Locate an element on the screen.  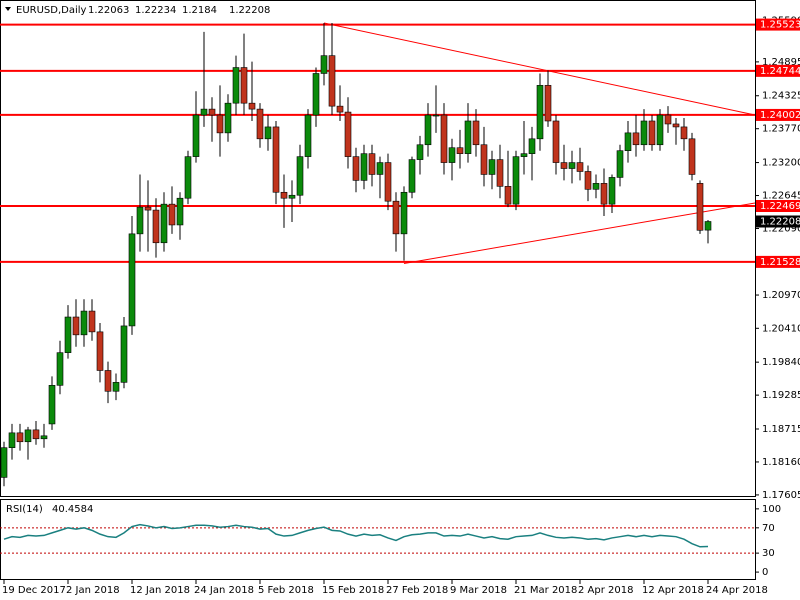
y-tick-label: 30 is located at coordinates (768, 553).